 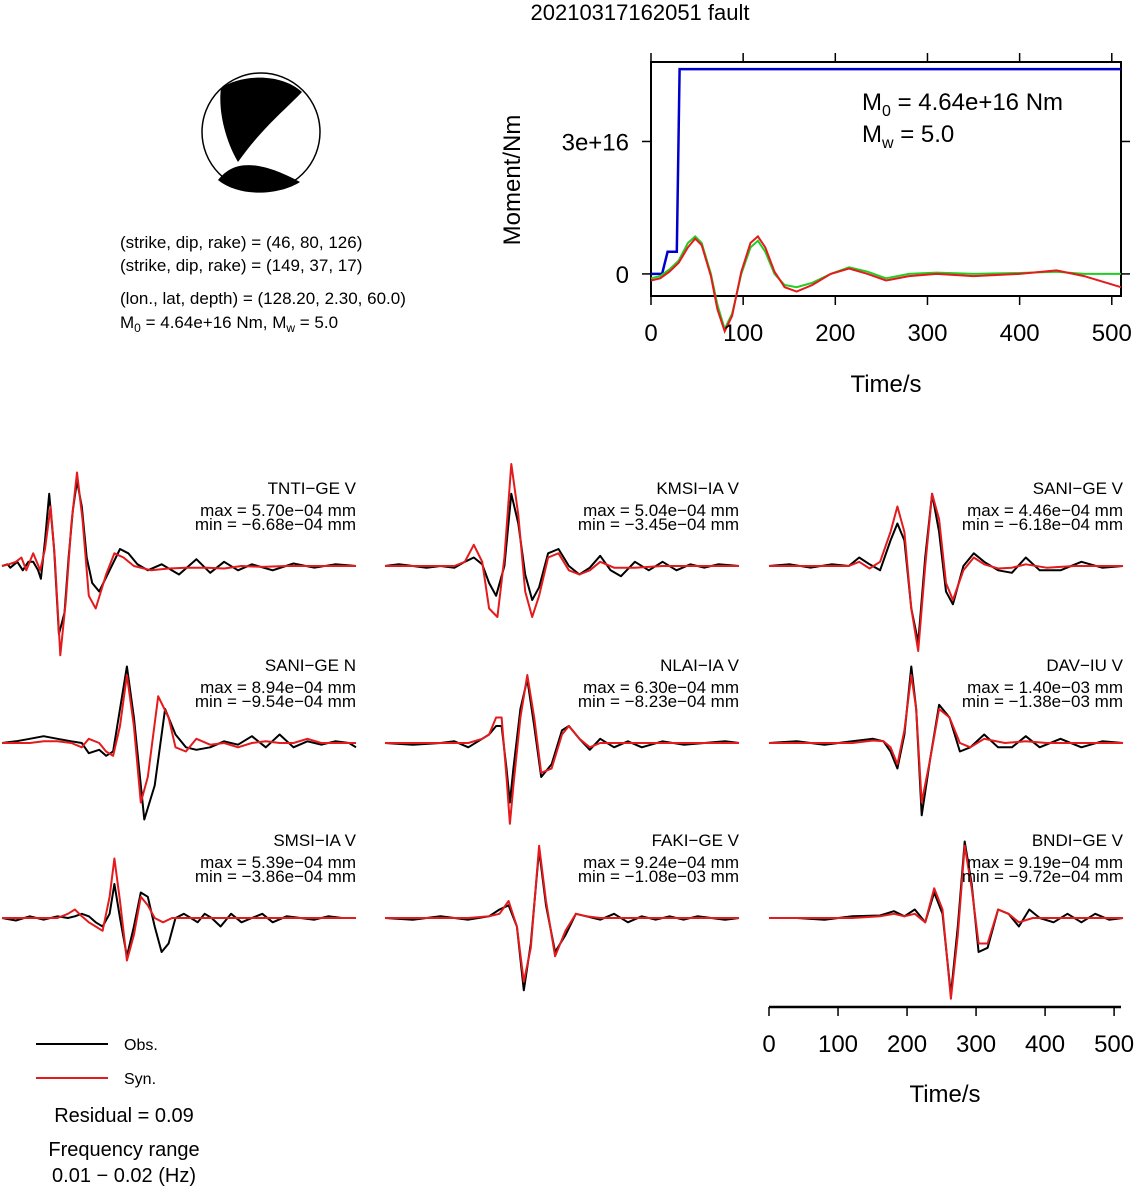 I want to click on station-name: SANI−GE N, so click(x=310, y=665).